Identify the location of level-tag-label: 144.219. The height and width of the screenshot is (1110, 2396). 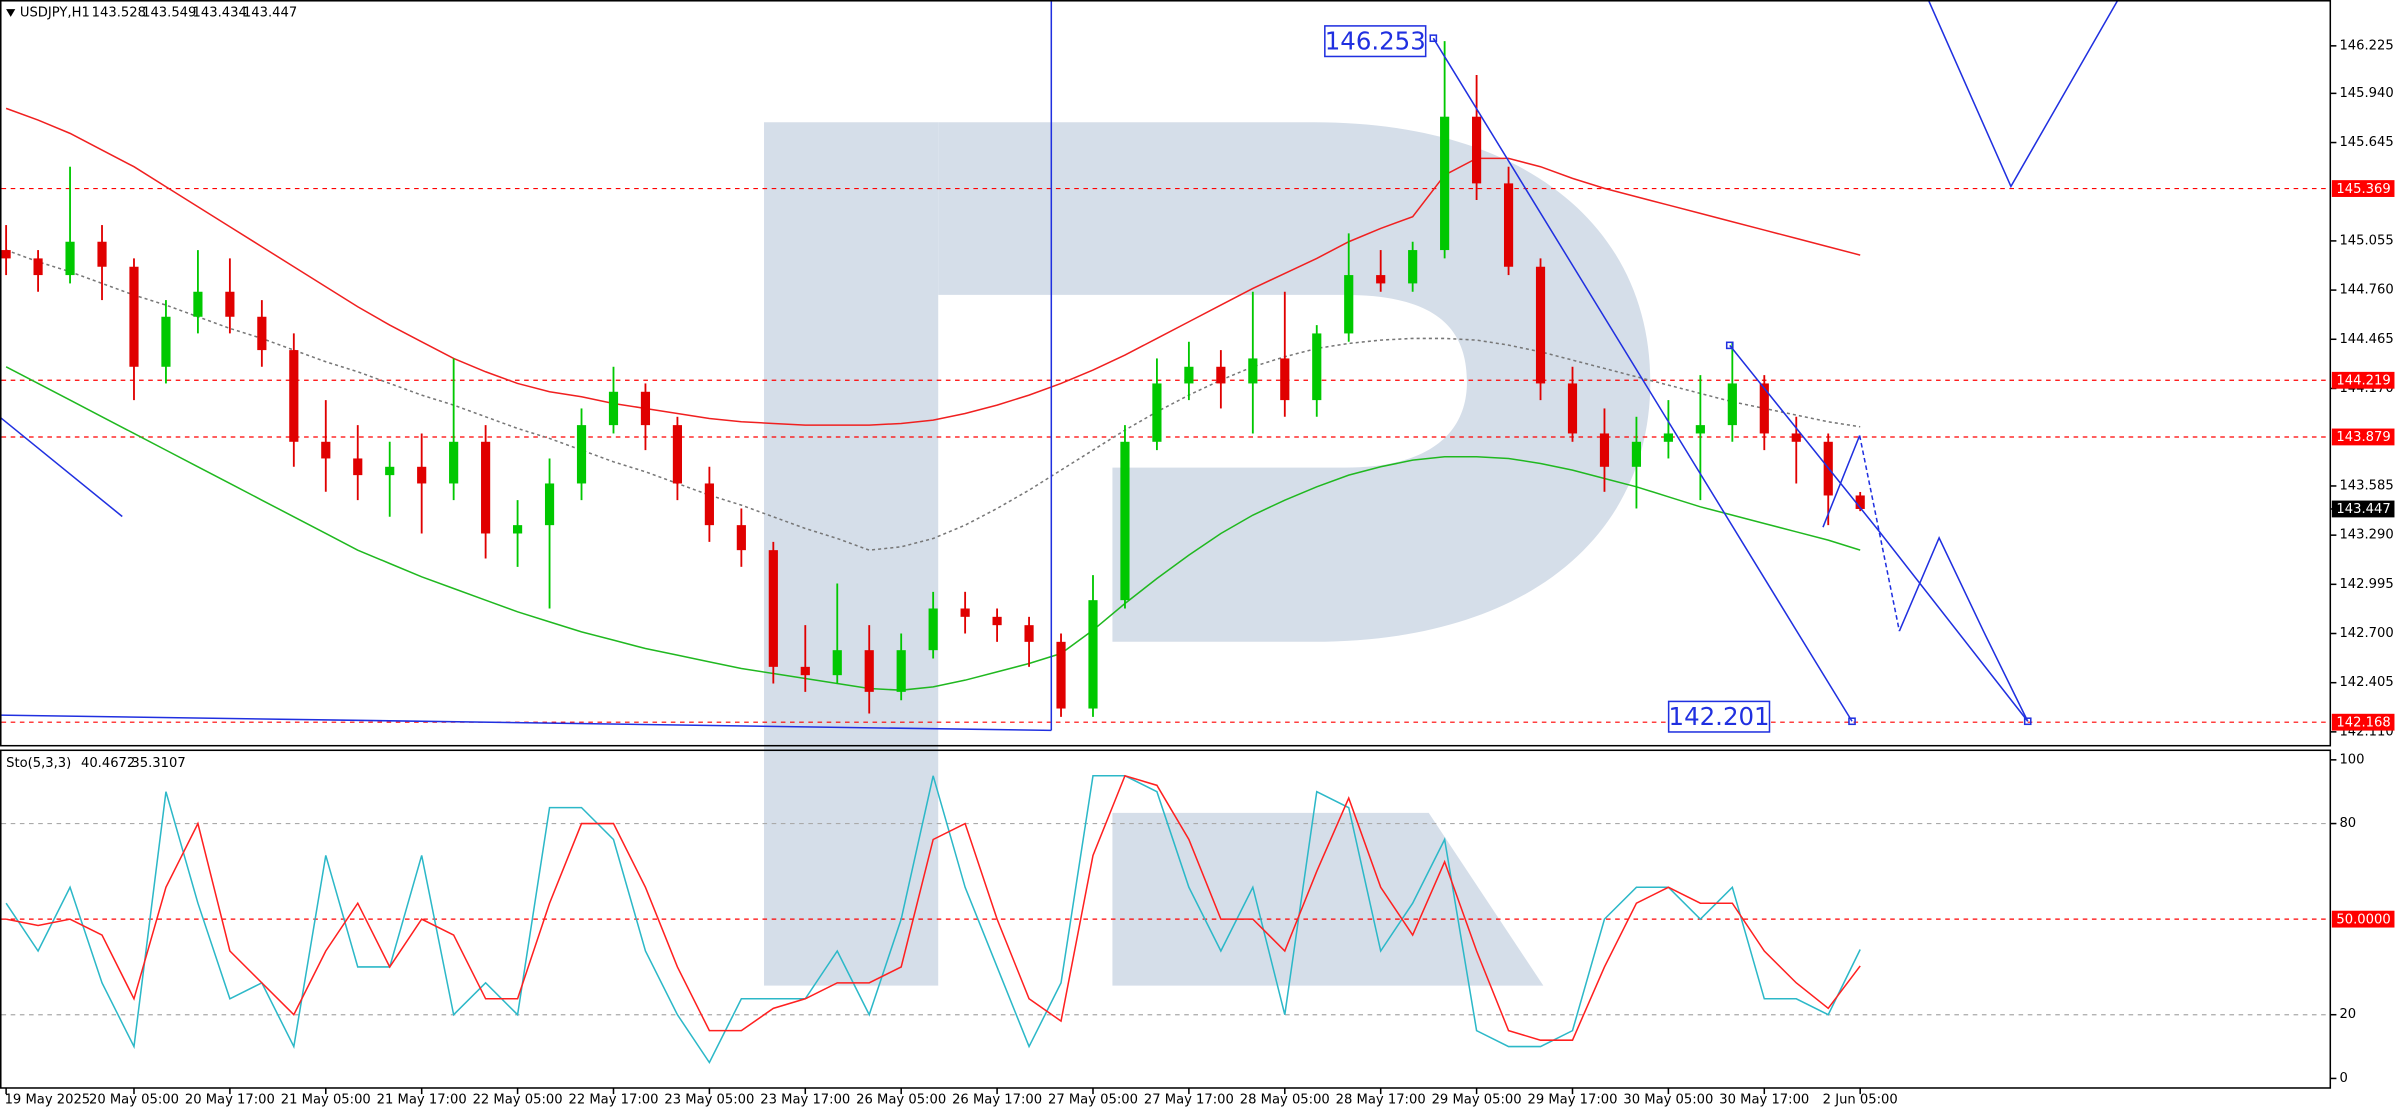
(2363, 381).